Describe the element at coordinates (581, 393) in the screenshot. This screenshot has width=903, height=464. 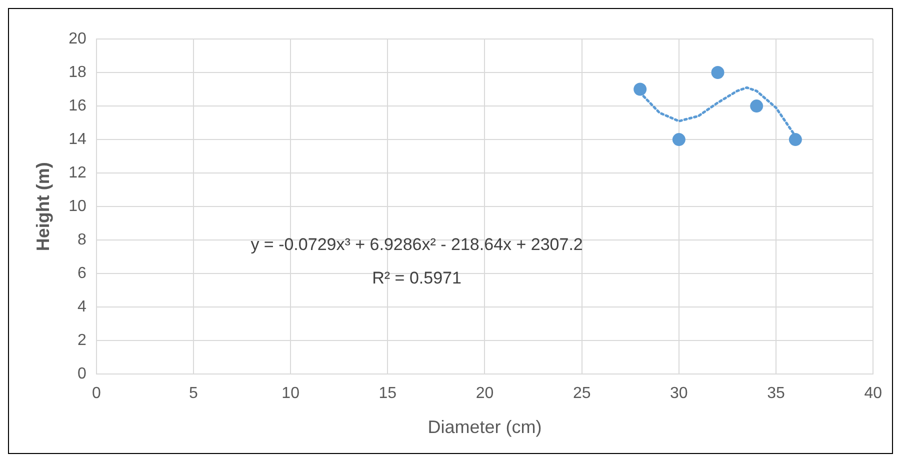
I see `x-tick-label: 25` at that location.